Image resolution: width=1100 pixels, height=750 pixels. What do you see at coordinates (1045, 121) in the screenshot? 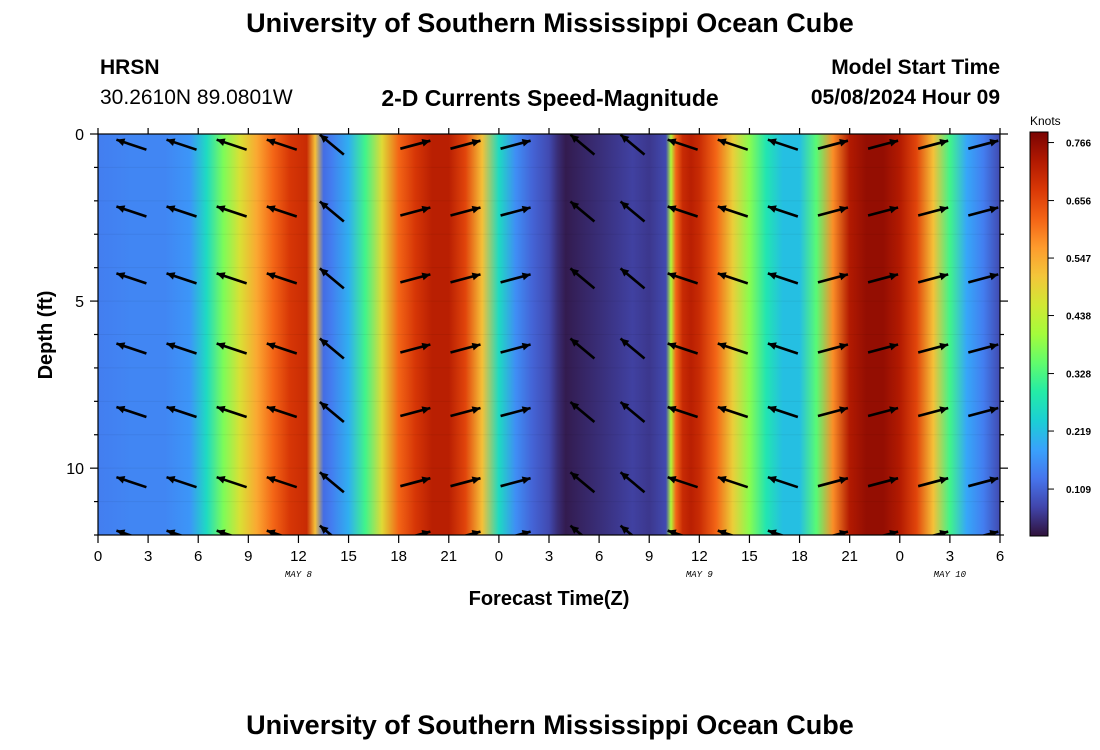
I see `colorbar-units: Knots` at bounding box center [1045, 121].